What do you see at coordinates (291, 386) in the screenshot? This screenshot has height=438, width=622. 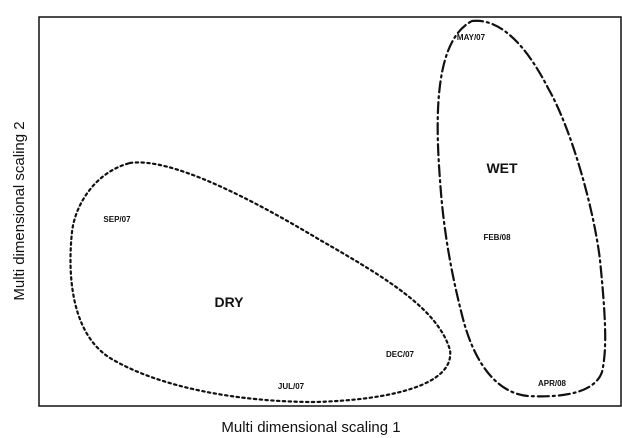 I see `point-label-jul07: JUL/07` at bounding box center [291, 386].